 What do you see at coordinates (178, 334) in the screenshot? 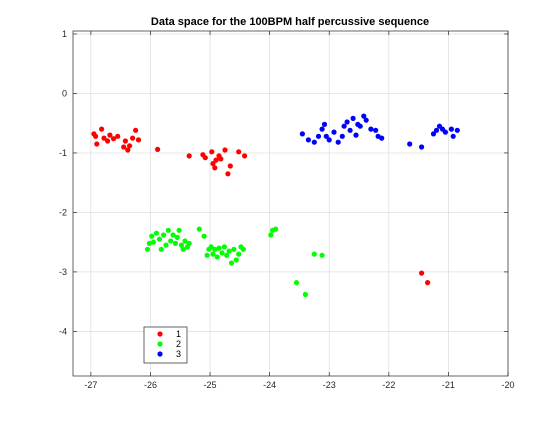
I see `legend-label: 1` at bounding box center [178, 334].